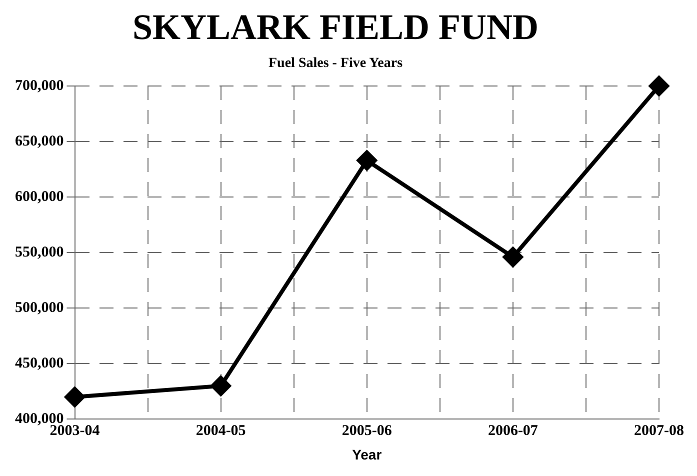 Image resolution: width=697 pixels, height=476 pixels. I want to click on chart-subtitle: Fuel Sales - Five Years, so click(336, 64).